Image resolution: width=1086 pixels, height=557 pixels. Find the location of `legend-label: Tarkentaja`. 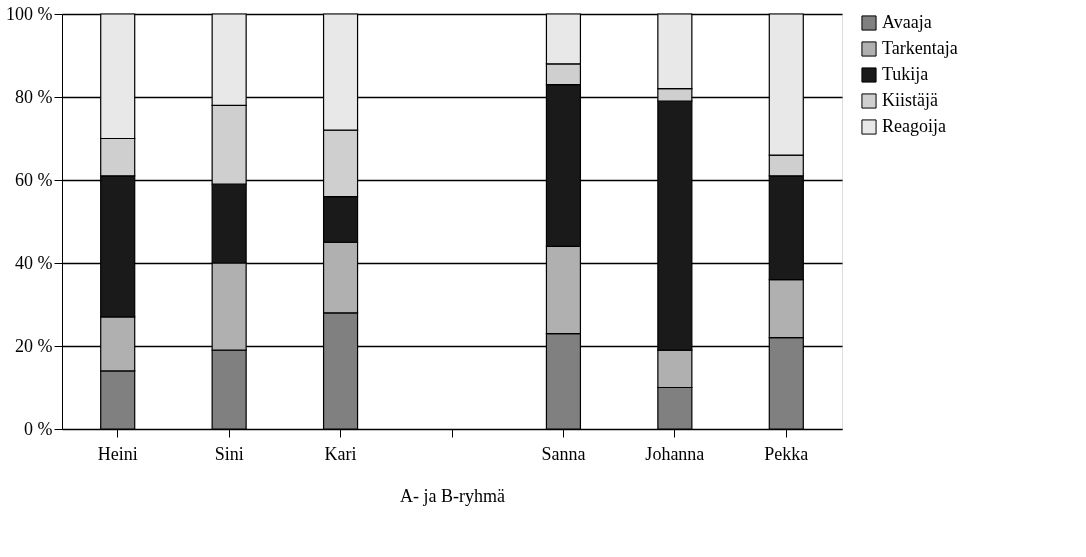

legend-label: Tarkentaja is located at coordinates (920, 48).